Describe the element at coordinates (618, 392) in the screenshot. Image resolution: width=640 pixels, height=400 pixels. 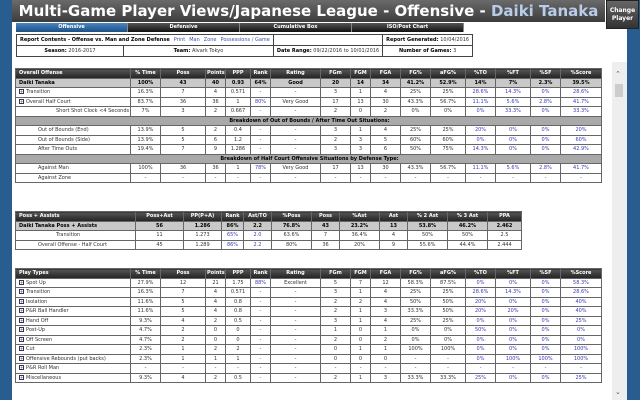
I see `scroll-down-icon: ⌄` at that location.